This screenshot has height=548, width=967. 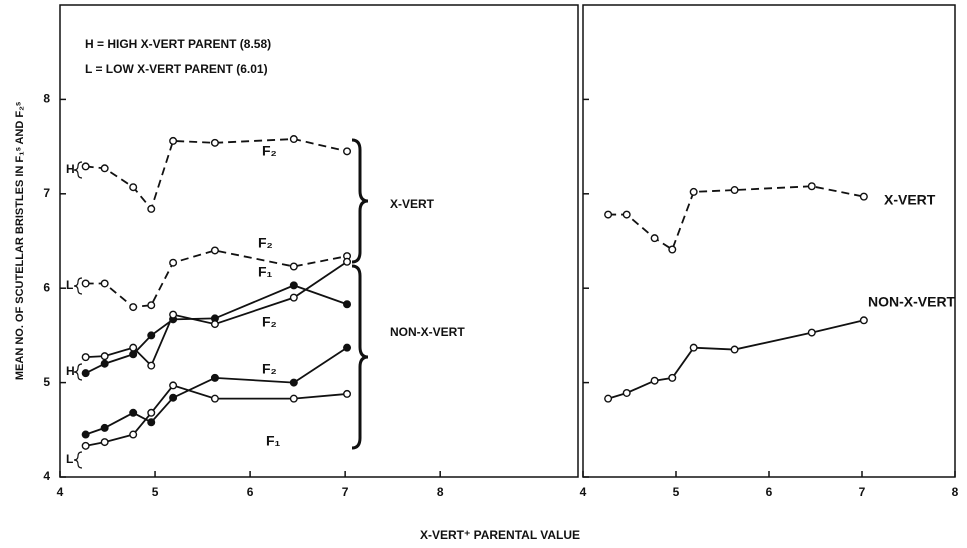 What do you see at coordinates (46, 287) in the screenshot?
I see `y-tick-label: 6` at bounding box center [46, 287].